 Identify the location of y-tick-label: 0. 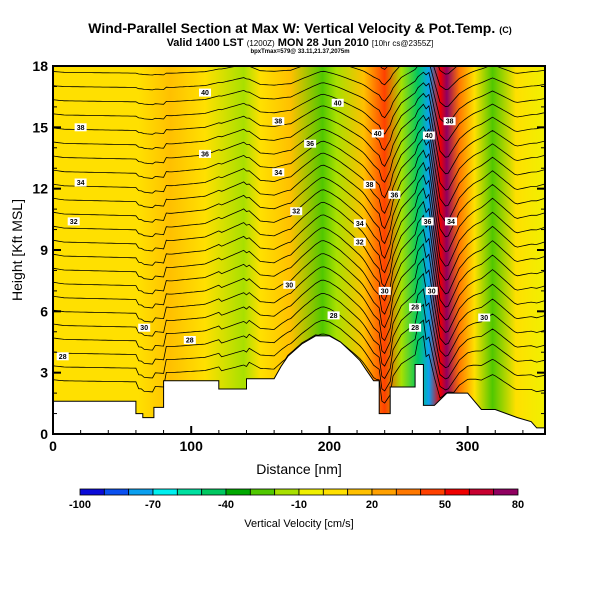
(44, 434).